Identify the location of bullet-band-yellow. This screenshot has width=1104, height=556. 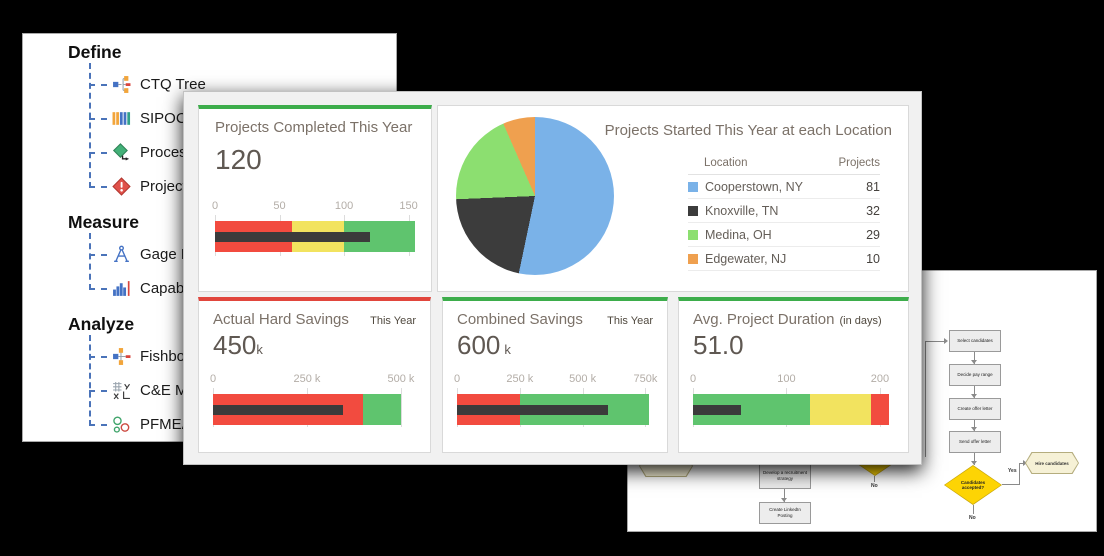
(840, 409).